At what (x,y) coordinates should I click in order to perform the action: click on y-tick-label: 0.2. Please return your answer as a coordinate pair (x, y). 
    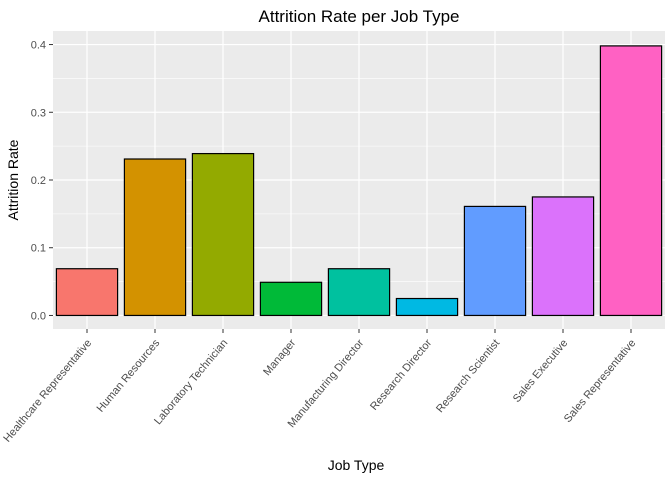
    Looking at the image, I should click on (38, 181).